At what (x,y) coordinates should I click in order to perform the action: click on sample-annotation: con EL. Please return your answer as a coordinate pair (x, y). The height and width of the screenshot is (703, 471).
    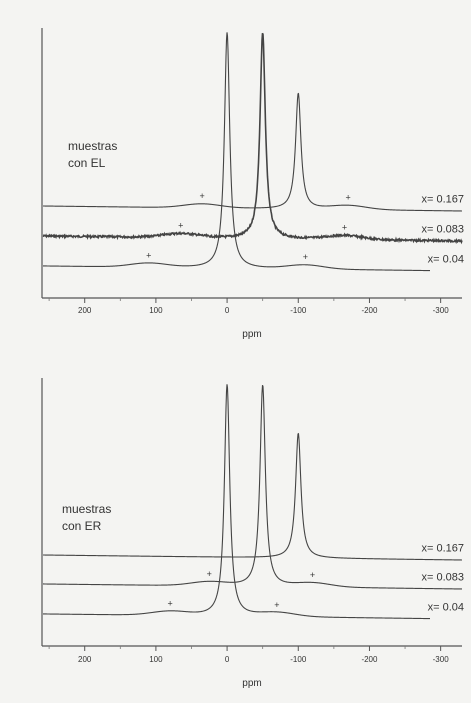
    Looking at the image, I should click on (87, 163).